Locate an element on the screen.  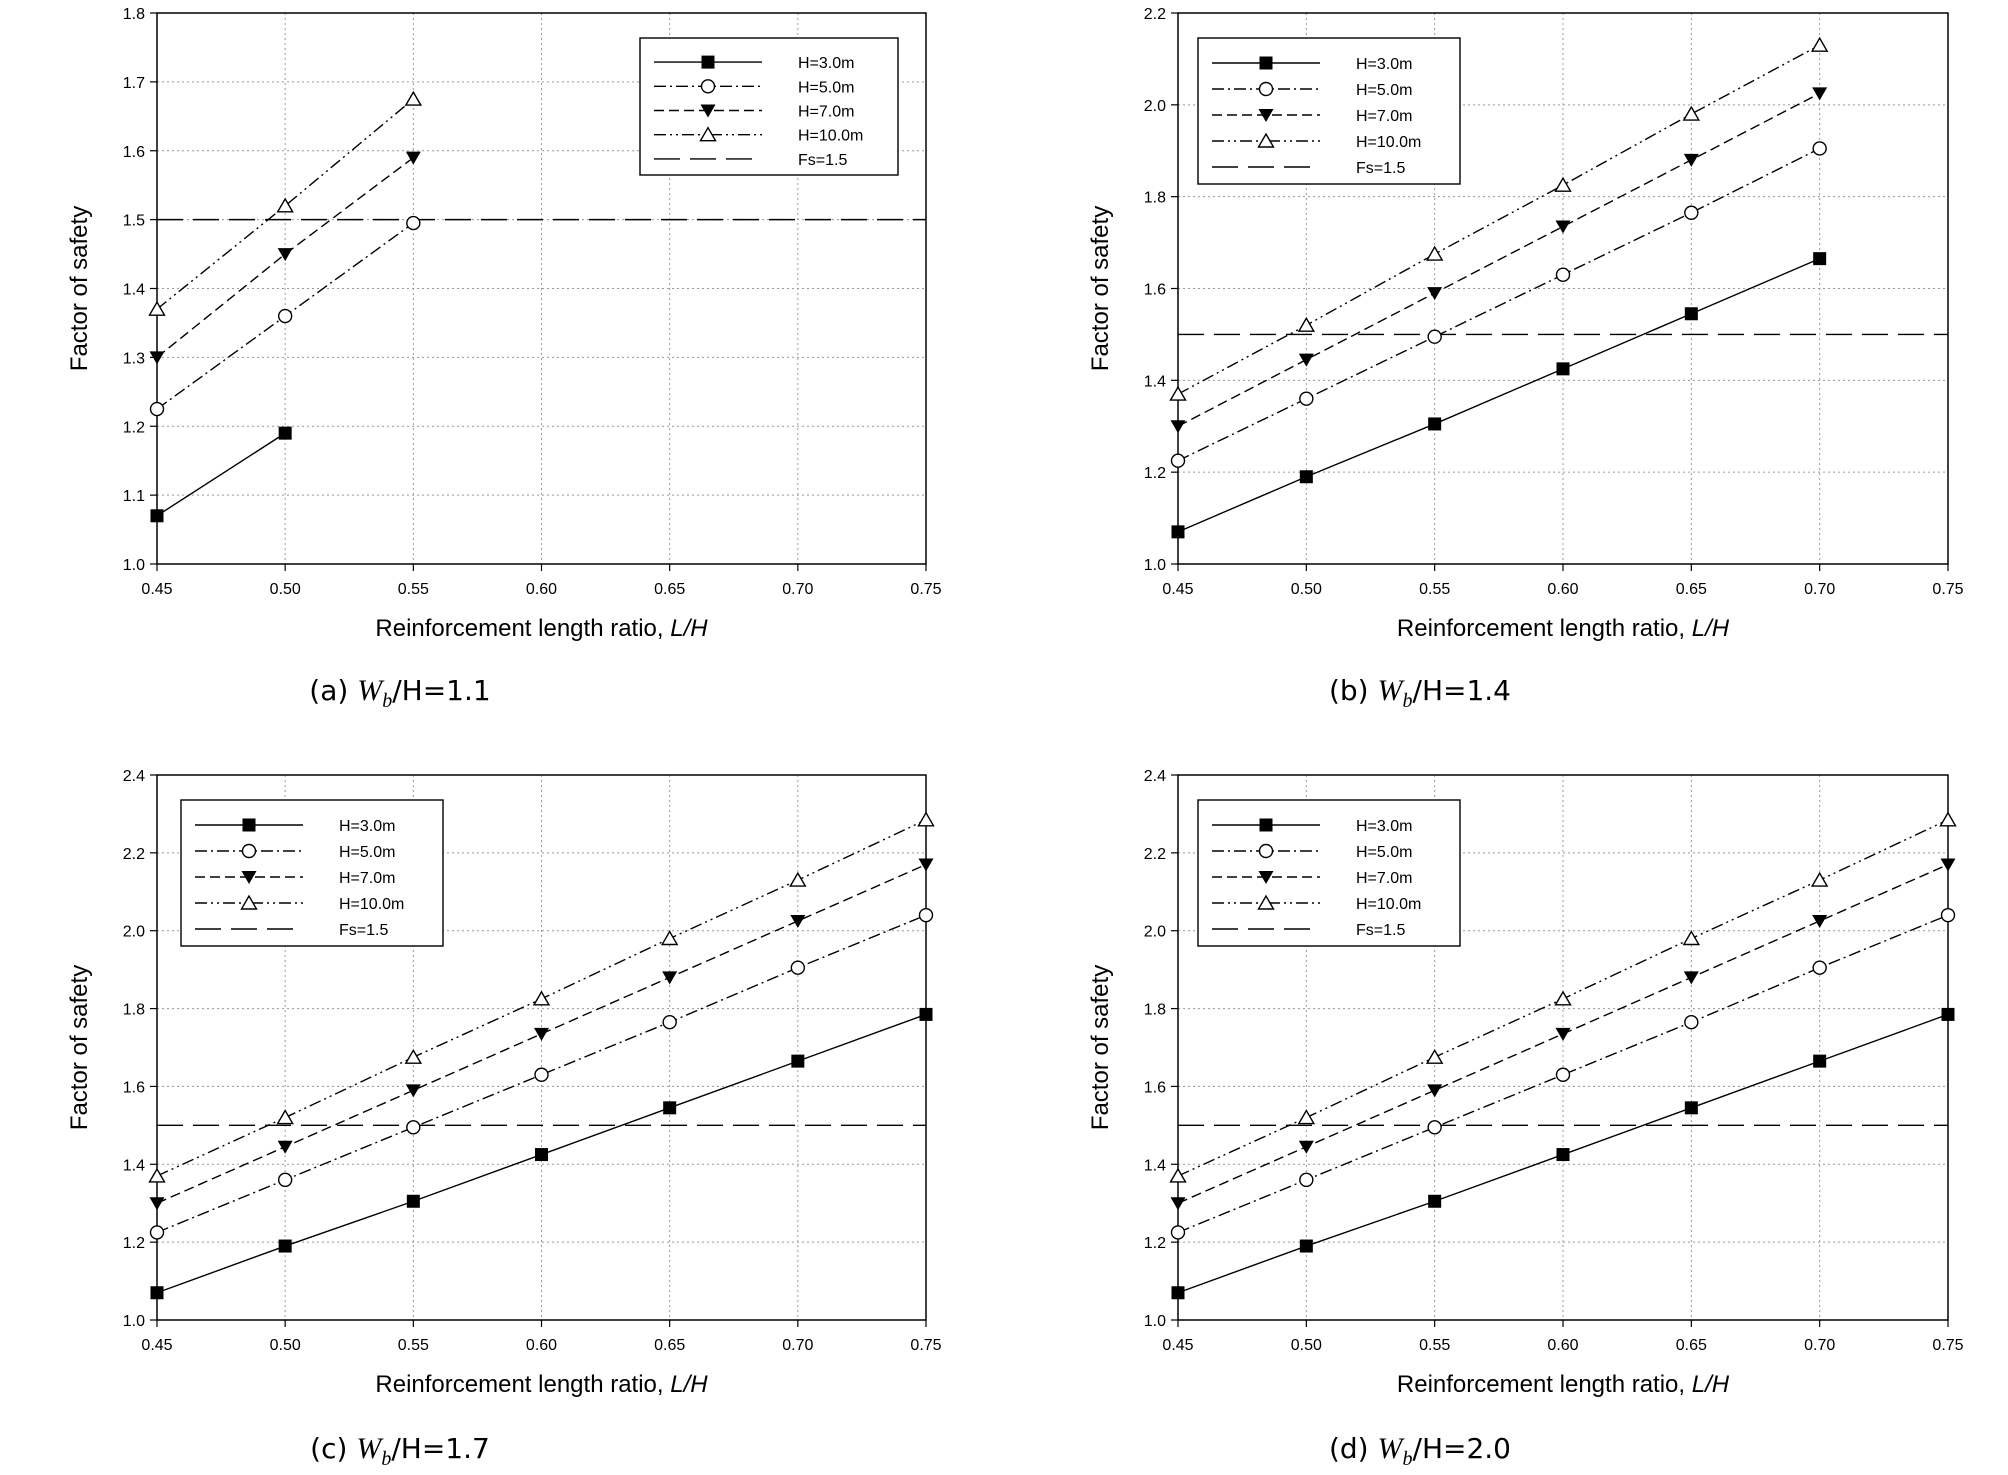
y-tick-label: 1.8 is located at coordinates (1155, 1010).